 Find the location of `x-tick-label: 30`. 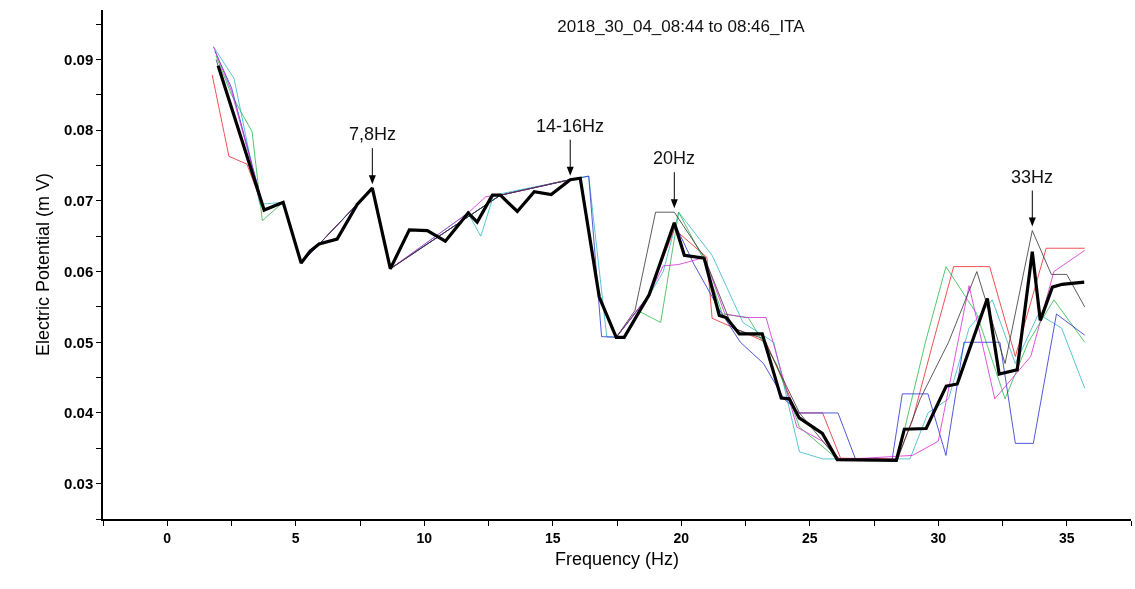

x-tick-label: 30 is located at coordinates (938, 537).